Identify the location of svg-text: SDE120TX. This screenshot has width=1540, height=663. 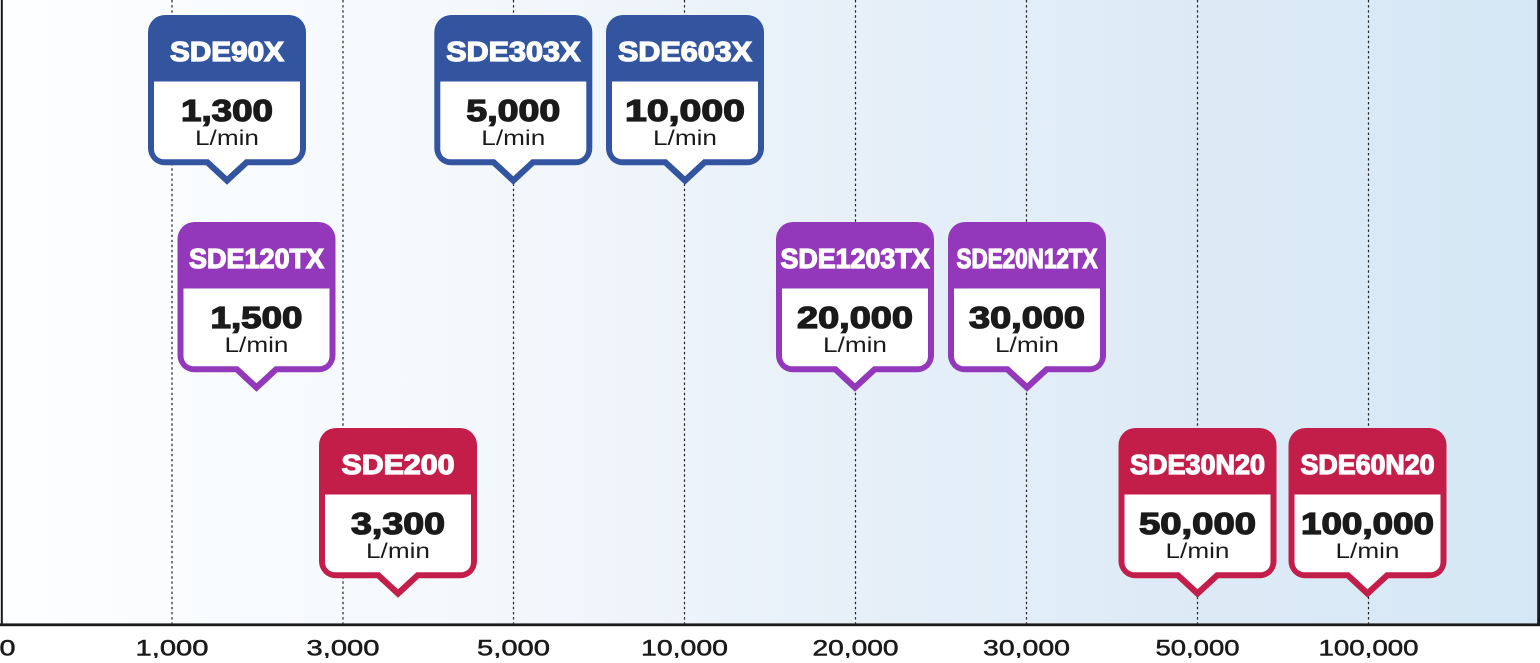
(257, 258).